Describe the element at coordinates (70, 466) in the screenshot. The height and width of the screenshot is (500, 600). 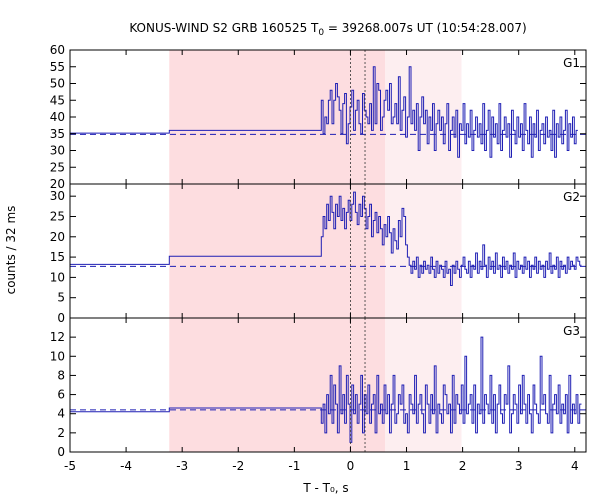
I see `x-tick-label: -5` at that location.